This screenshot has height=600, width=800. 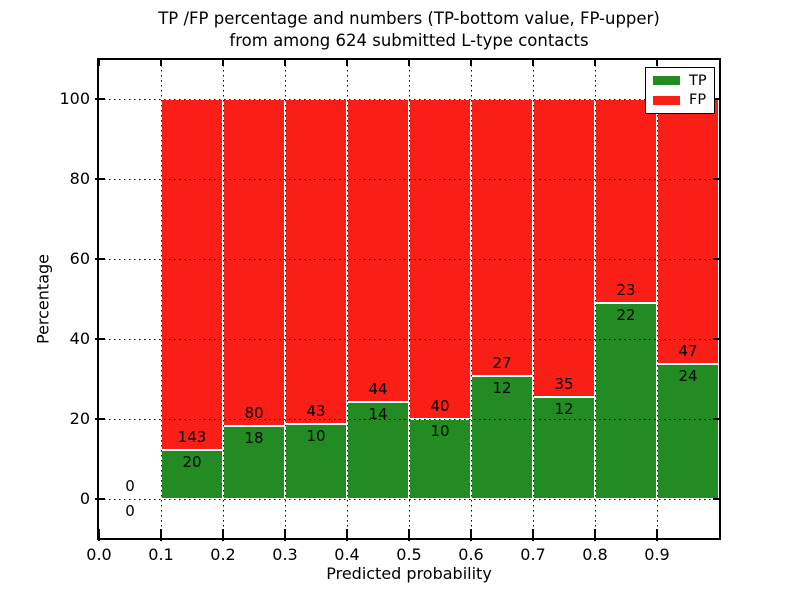 I want to click on bar-label-tp: 14, so click(x=378, y=414).